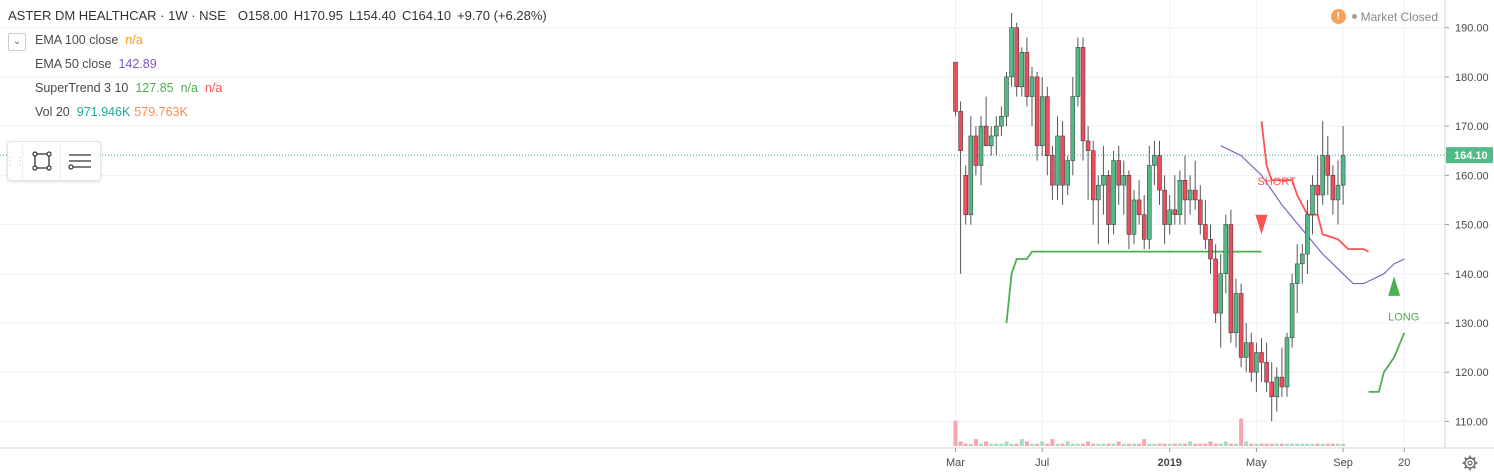 This screenshot has height=474, width=1494. What do you see at coordinates (1338, 16) in the screenshot?
I see `warning-icon: !` at bounding box center [1338, 16].